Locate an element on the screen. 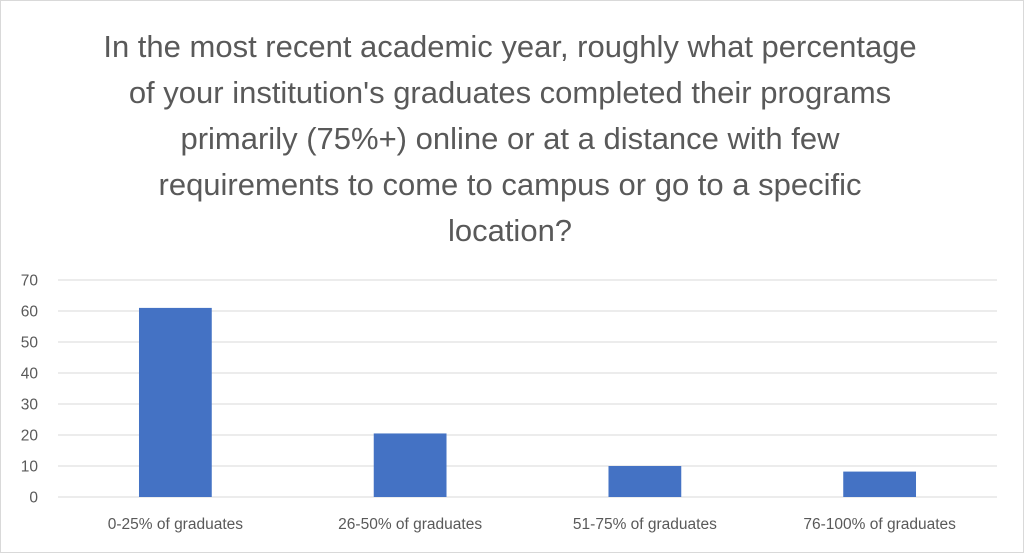 This screenshot has width=1024, height=553. y-tick-label: 40 is located at coordinates (30, 374).